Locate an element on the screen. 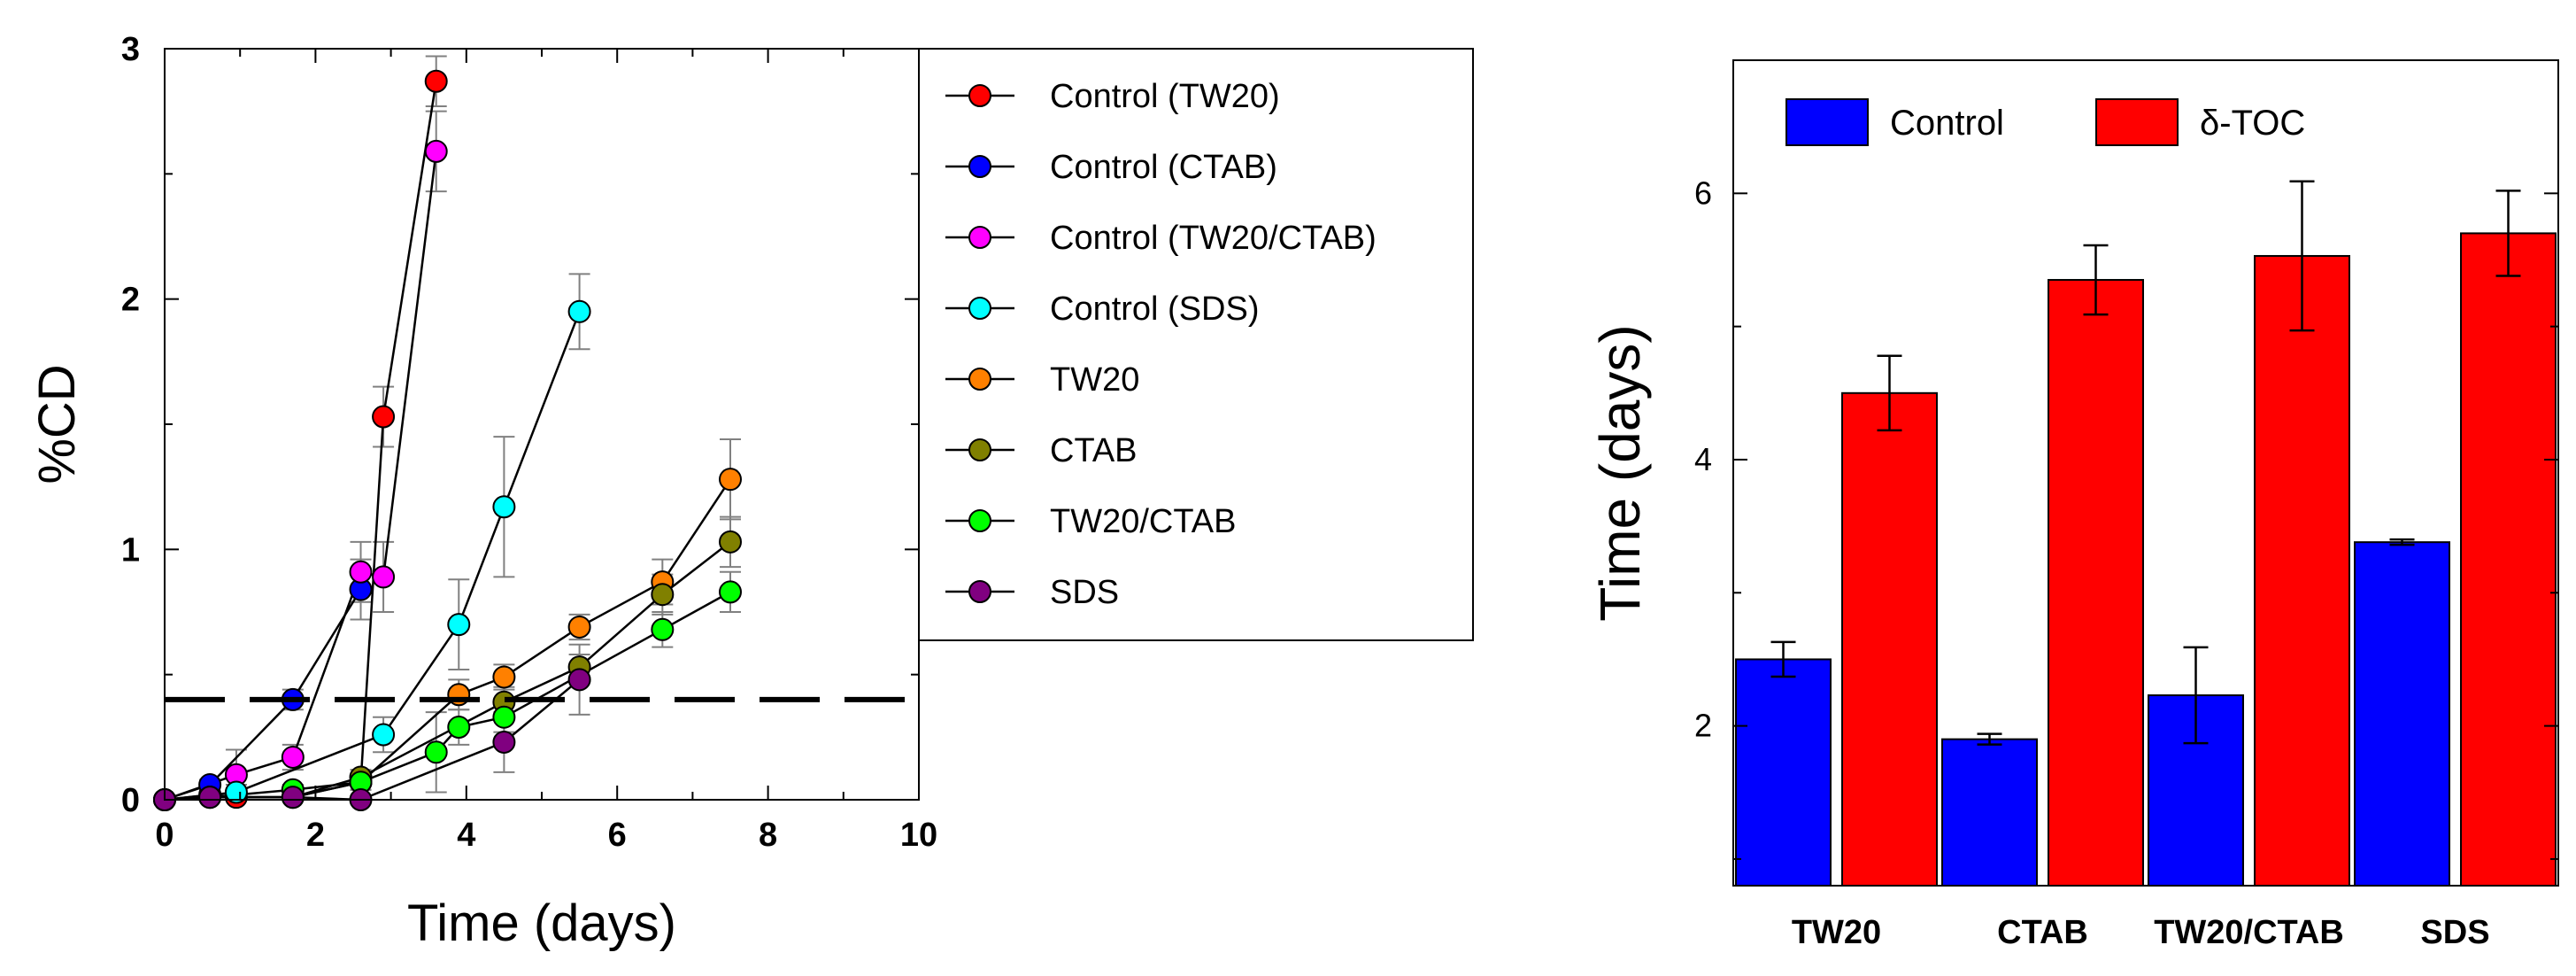  category-label: CTAB is located at coordinates (2042, 932).